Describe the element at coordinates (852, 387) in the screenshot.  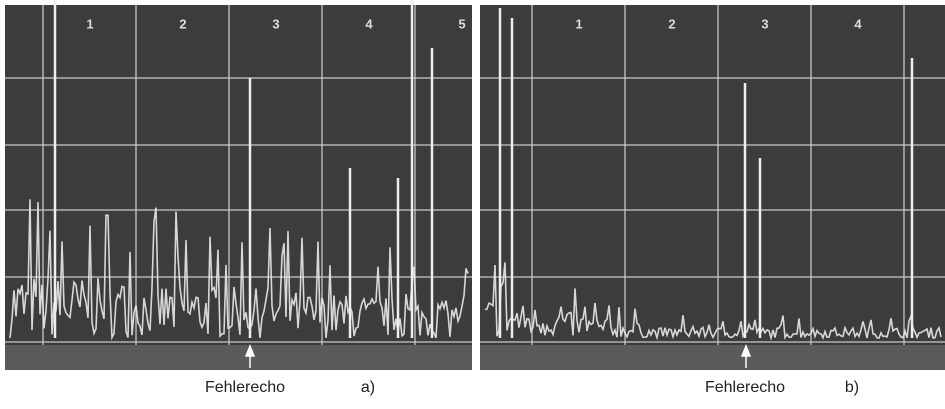
I see `caption-tag: b)` at that location.